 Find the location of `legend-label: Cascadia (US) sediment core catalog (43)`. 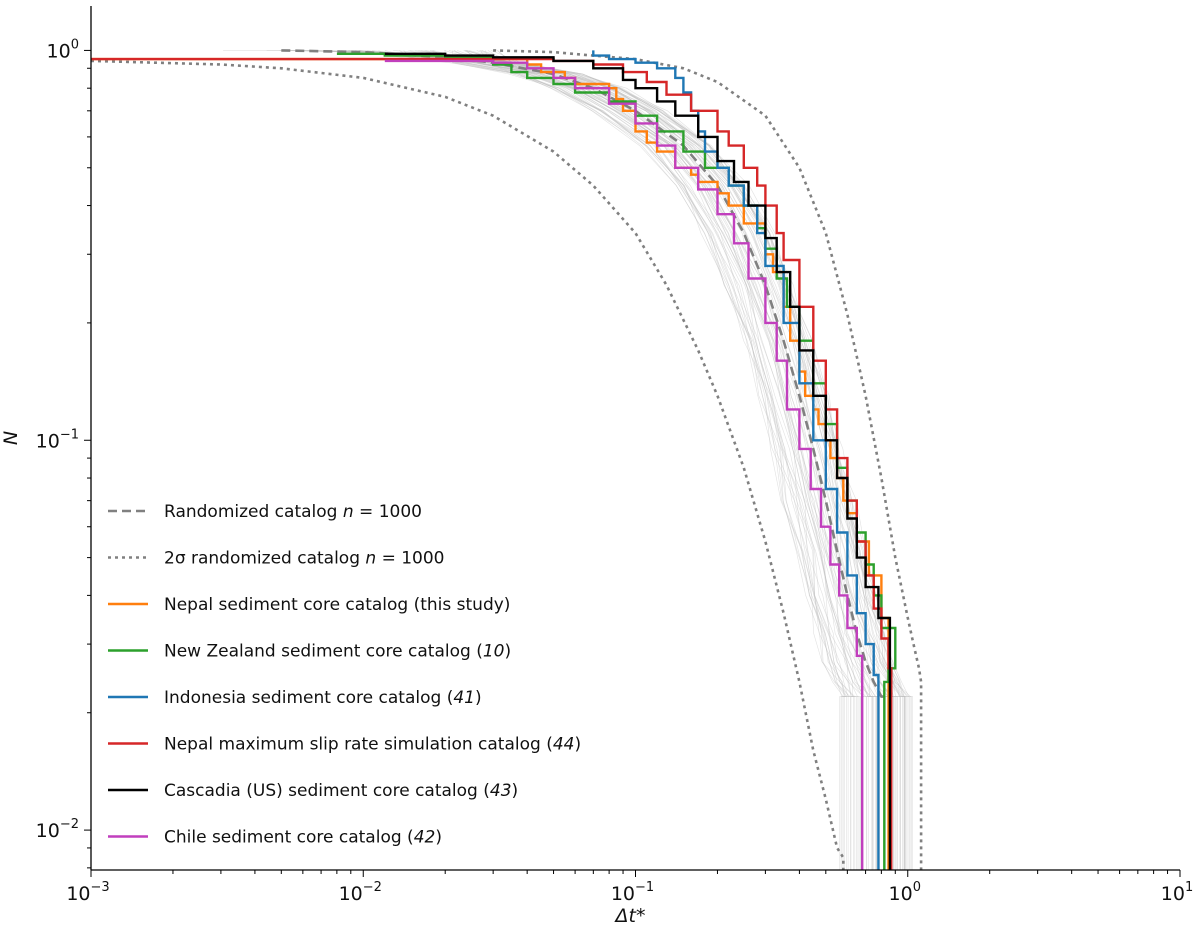

legend-label: Cascadia (US) sediment core catalog (43) is located at coordinates (341, 791).